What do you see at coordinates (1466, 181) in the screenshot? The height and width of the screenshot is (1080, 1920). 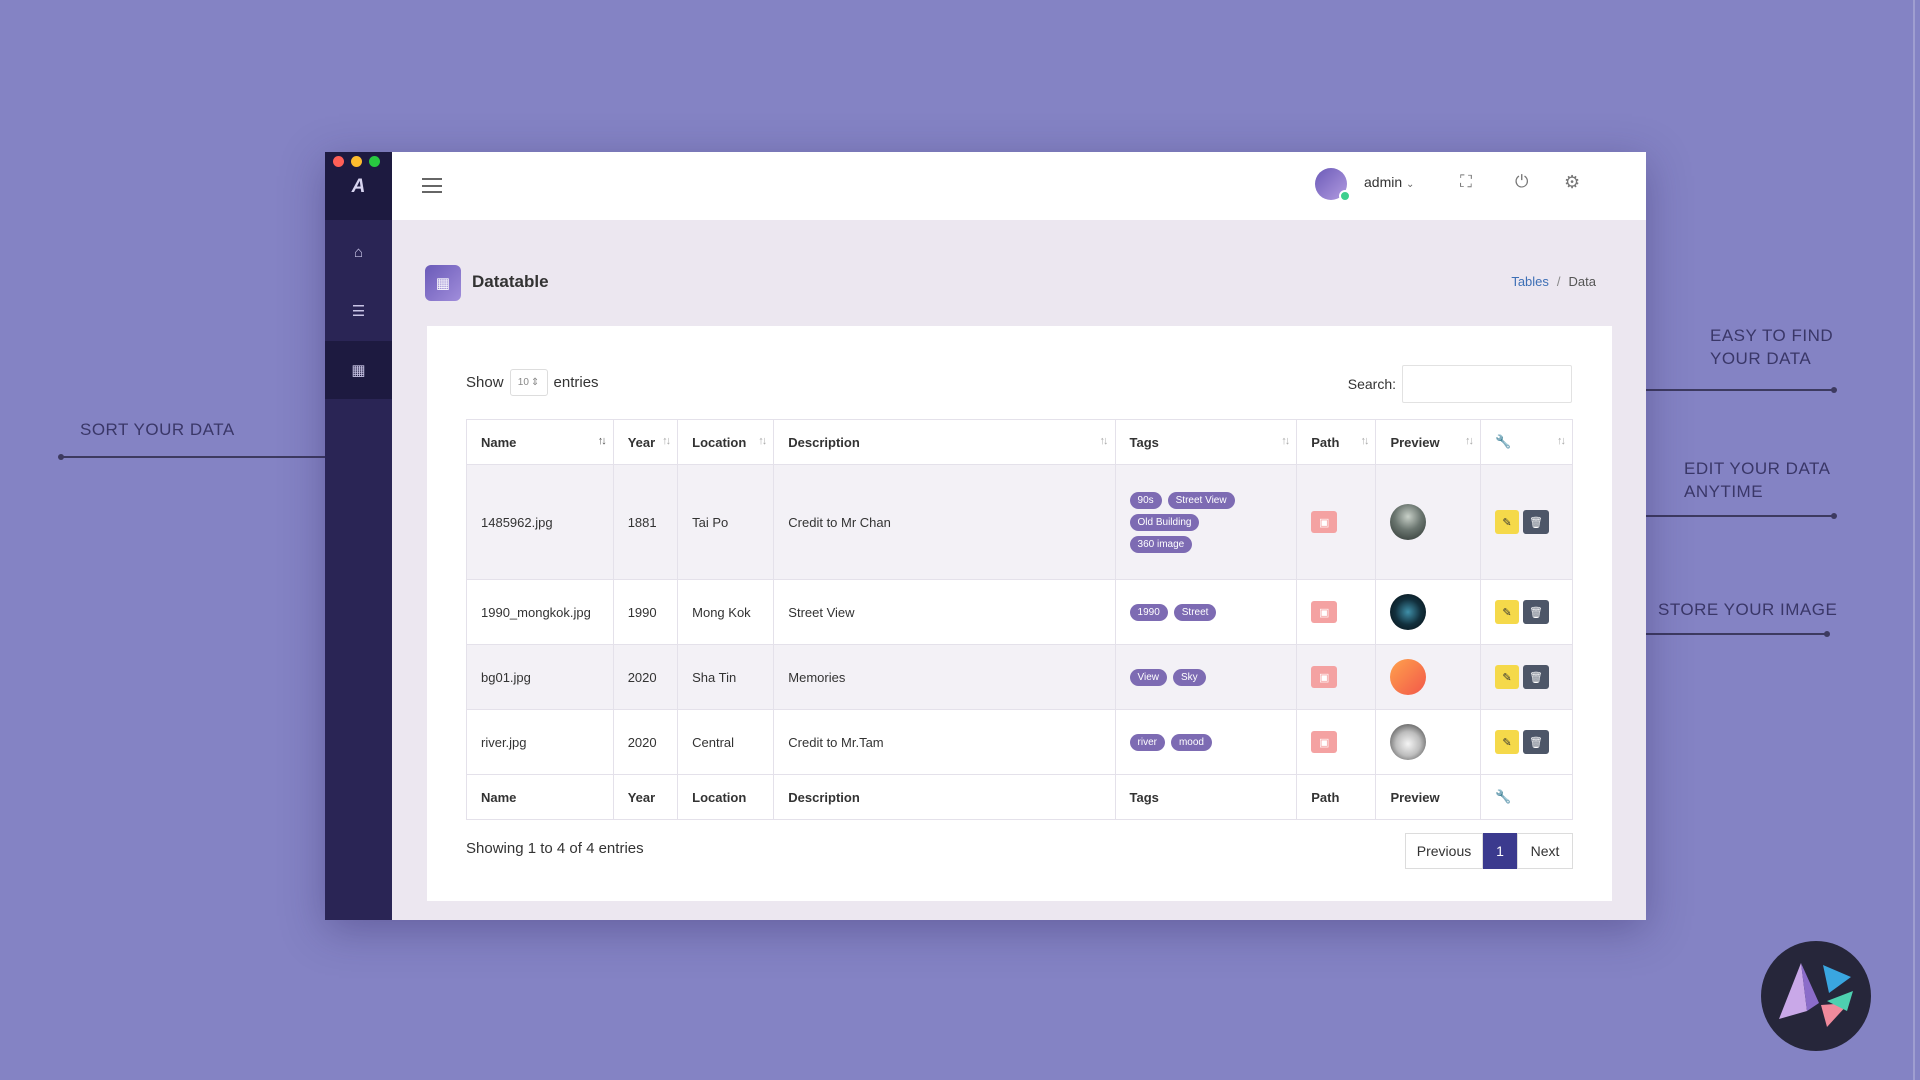 I see `fullscreen-icon: ⛶` at bounding box center [1466, 181].